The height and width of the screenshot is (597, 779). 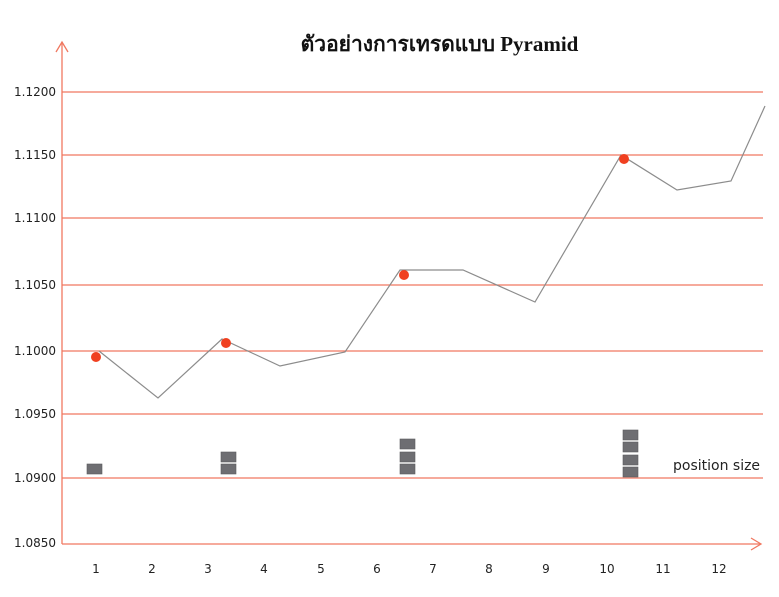 I want to click on x-tick-label: 10, so click(x=607, y=569).